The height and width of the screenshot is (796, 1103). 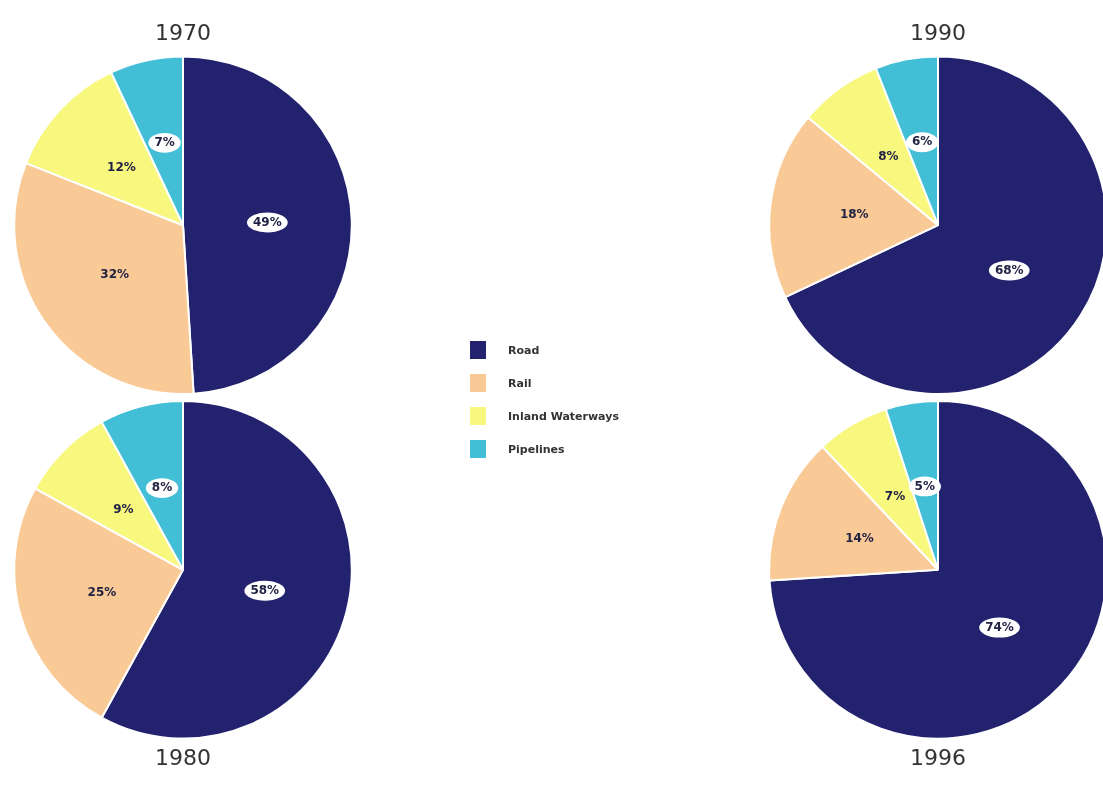 I want to click on data-label: 12%, so click(x=121, y=166).